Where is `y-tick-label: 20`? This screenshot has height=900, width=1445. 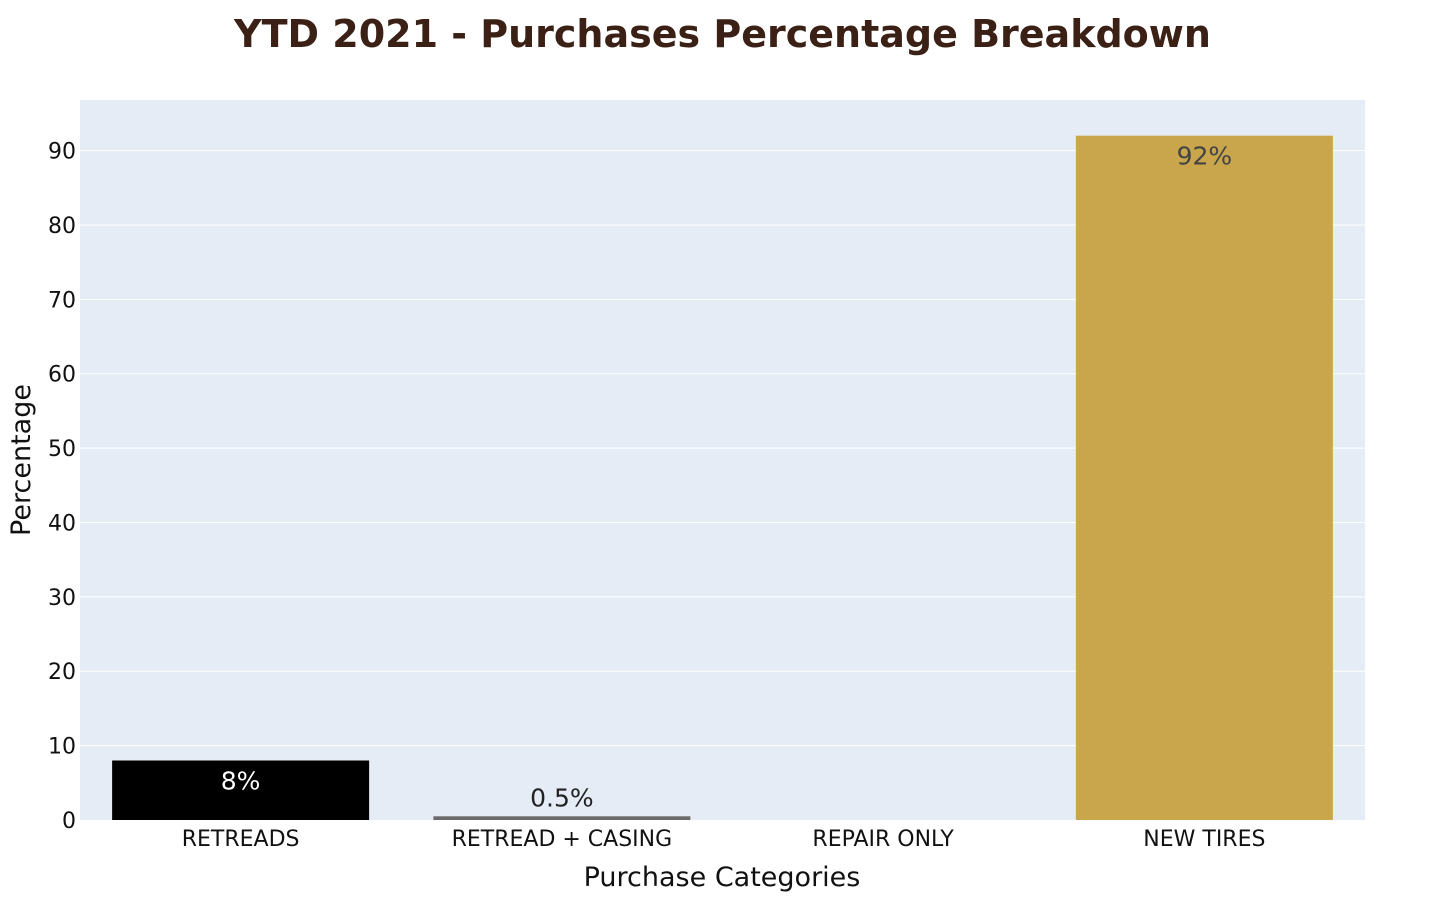 y-tick-label: 20 is located at coordinates (62, 672).